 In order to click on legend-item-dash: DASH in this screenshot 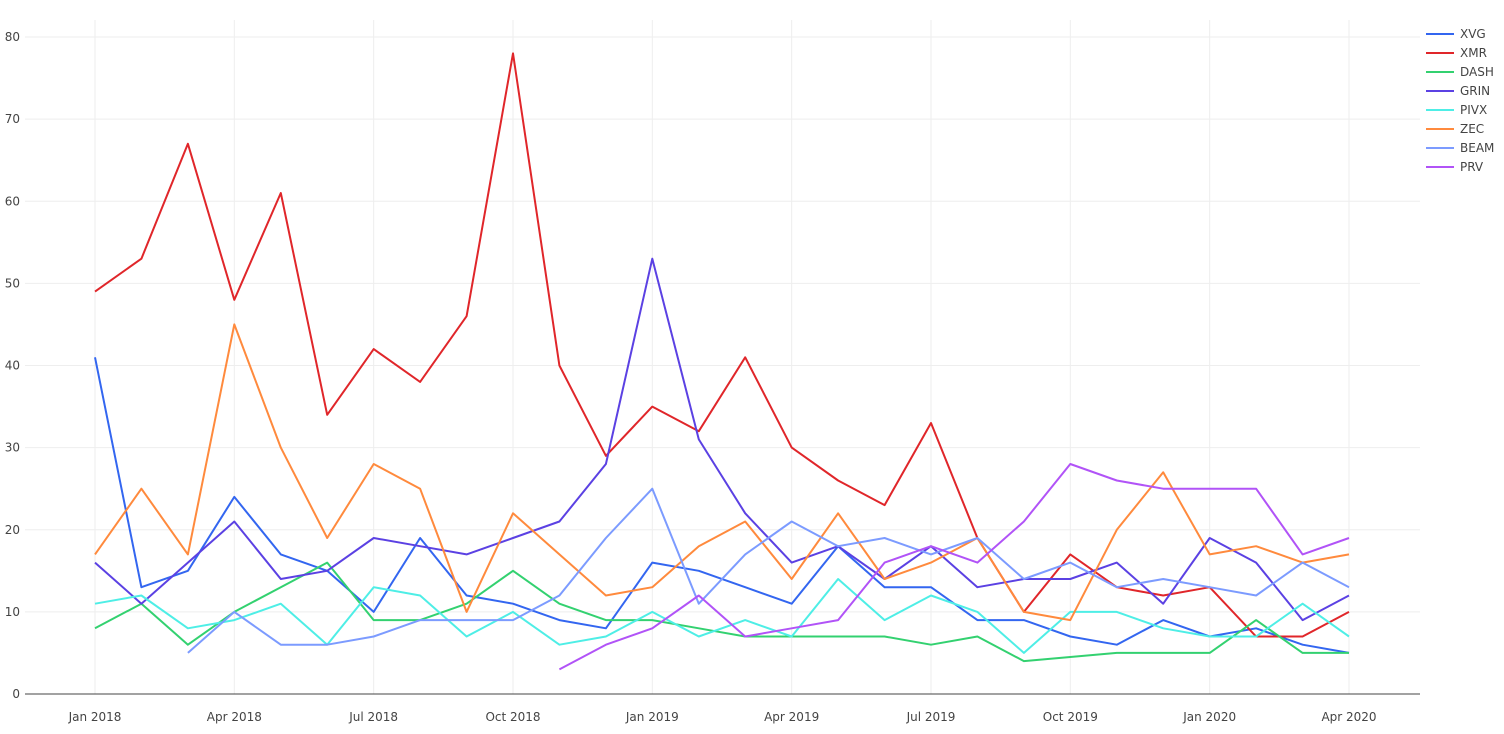, I will do `click(1460, 72)`.